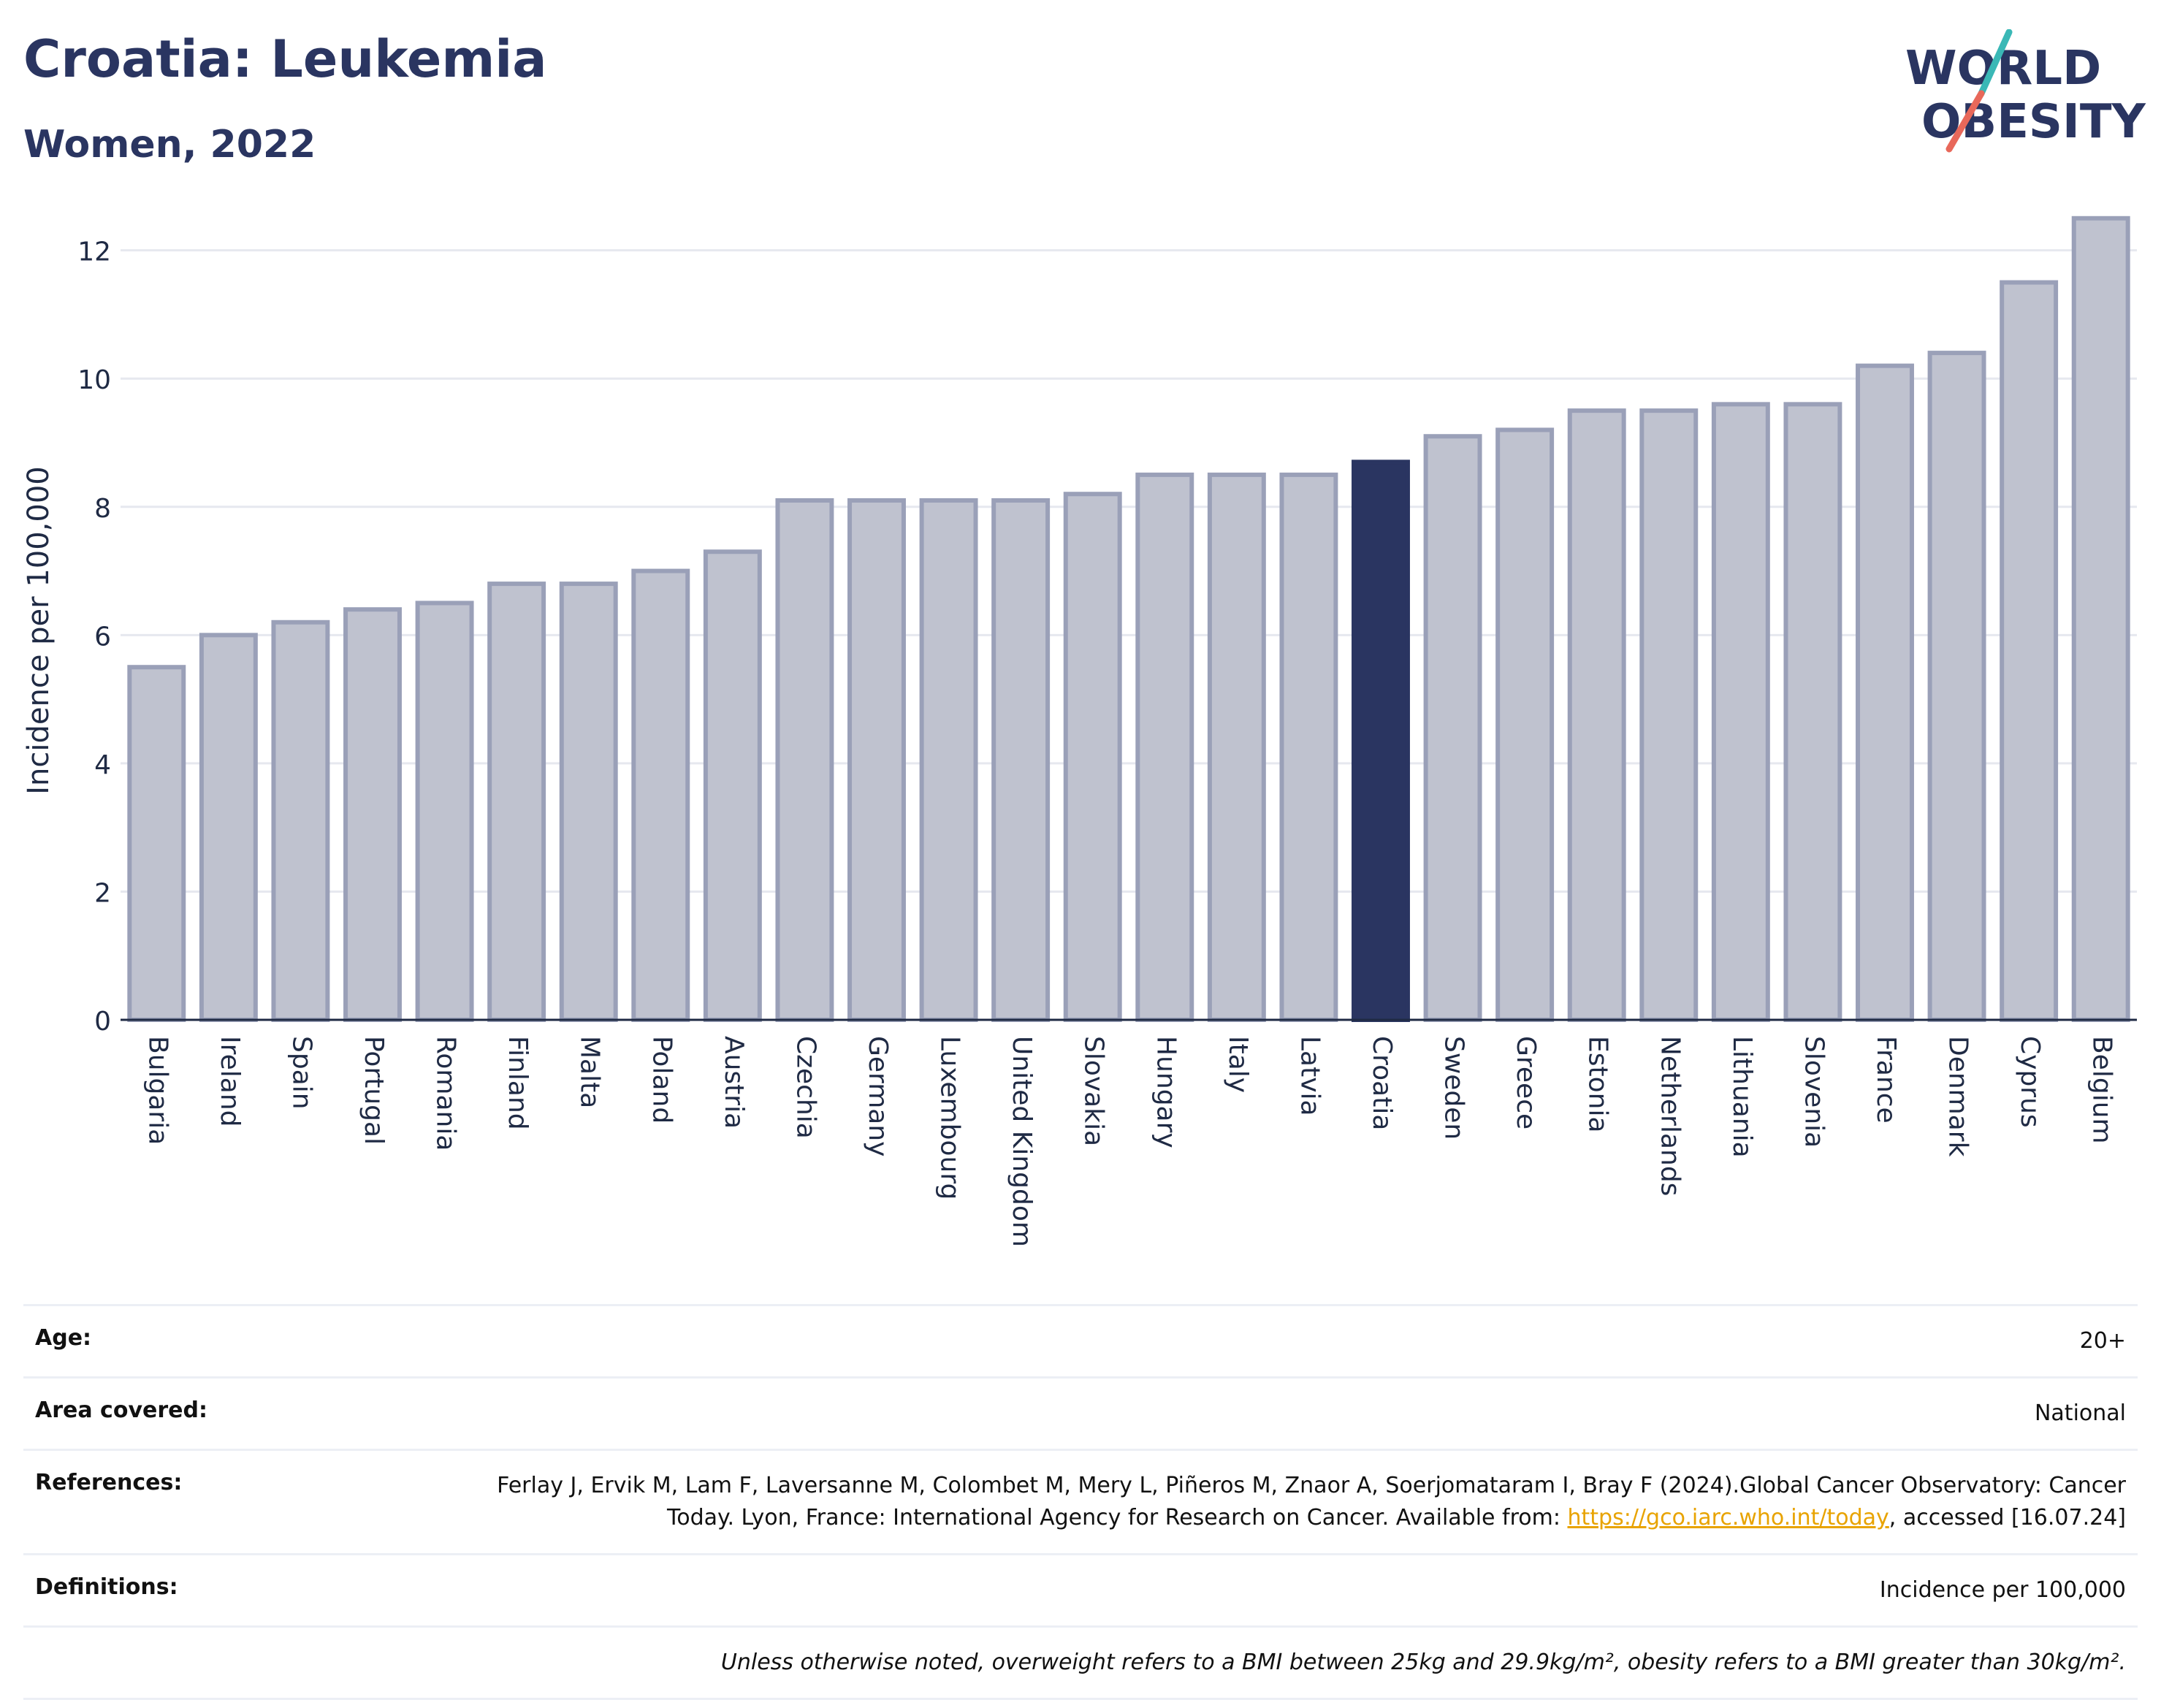  I want to click on x-tick-label: Estonia, so click(1598, 1084).